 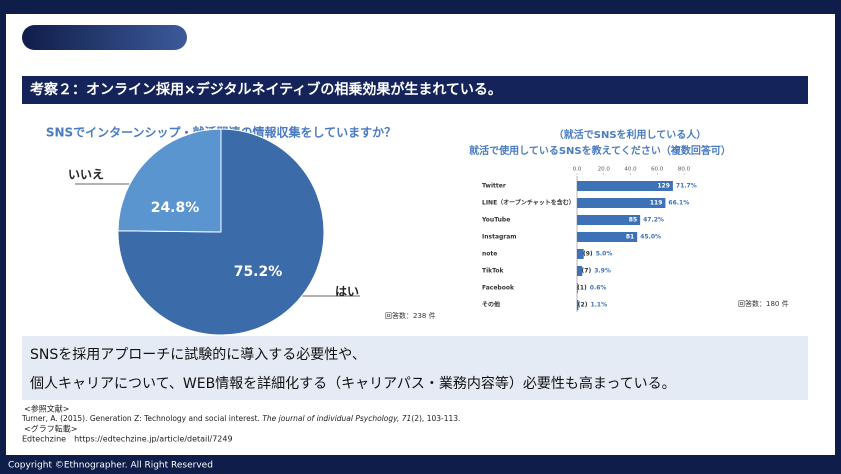 I want to click on pill, so click(x=104, y=37).